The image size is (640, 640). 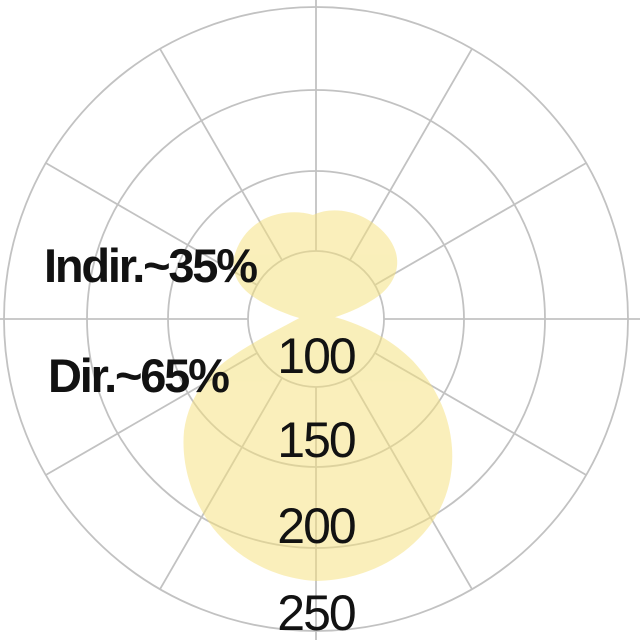 What do you see at coordinates (316, 440) in the screenshot?
I see `radial-tick-label-150: 150` at bounding box center [316, 440].